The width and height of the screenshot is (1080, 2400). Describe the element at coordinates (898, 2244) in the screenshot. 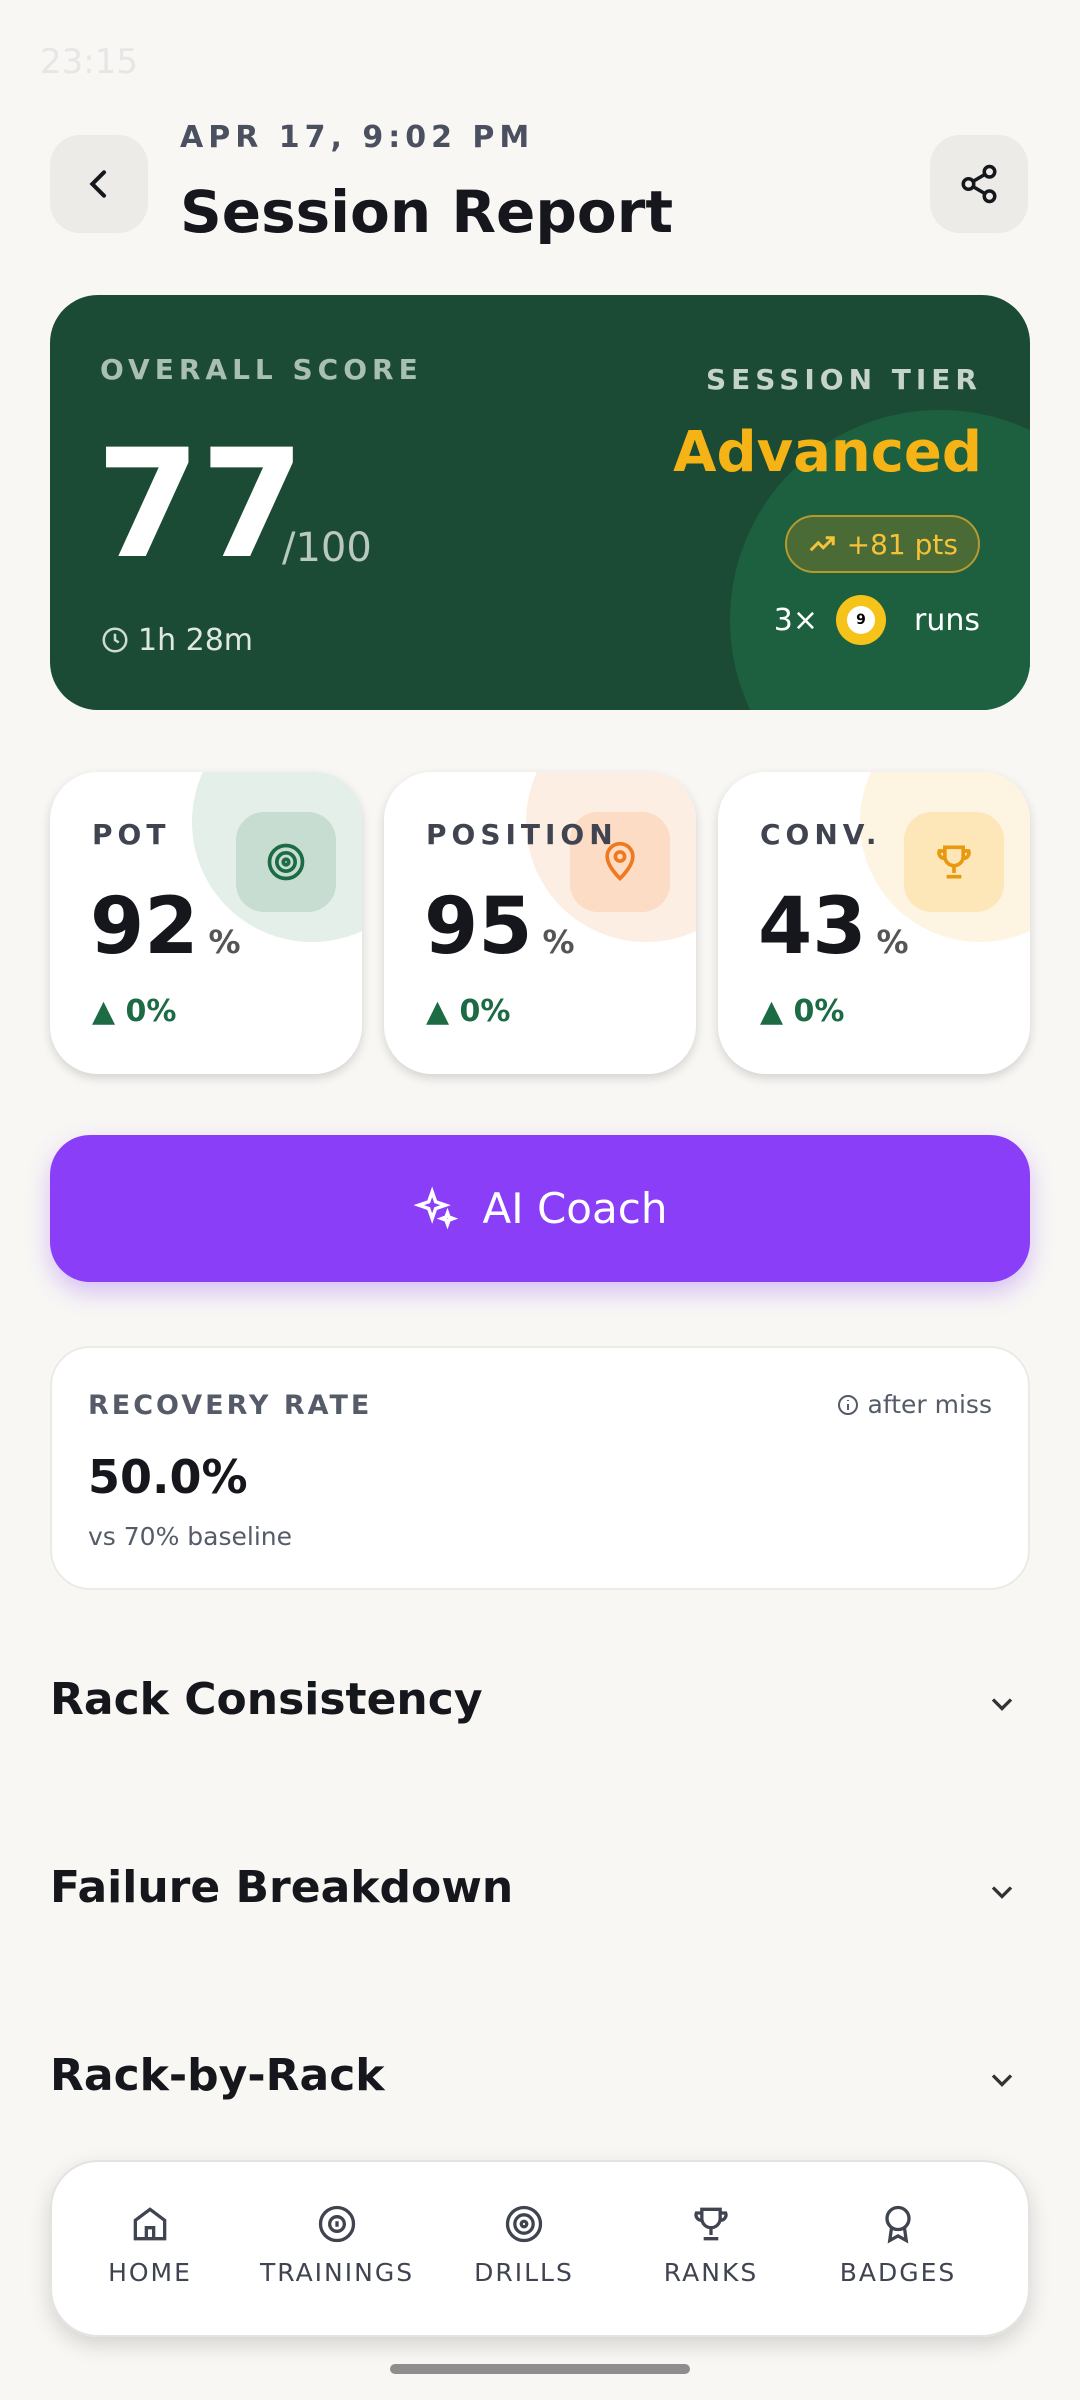

I see `nav-badges: BADGES` at that location.